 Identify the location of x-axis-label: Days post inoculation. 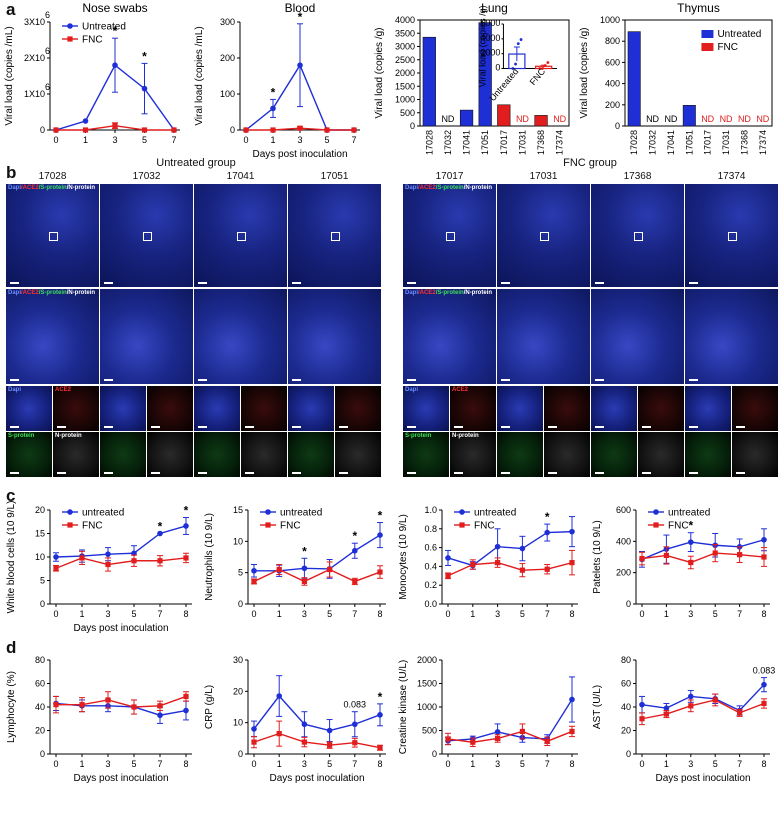
(120, 778).